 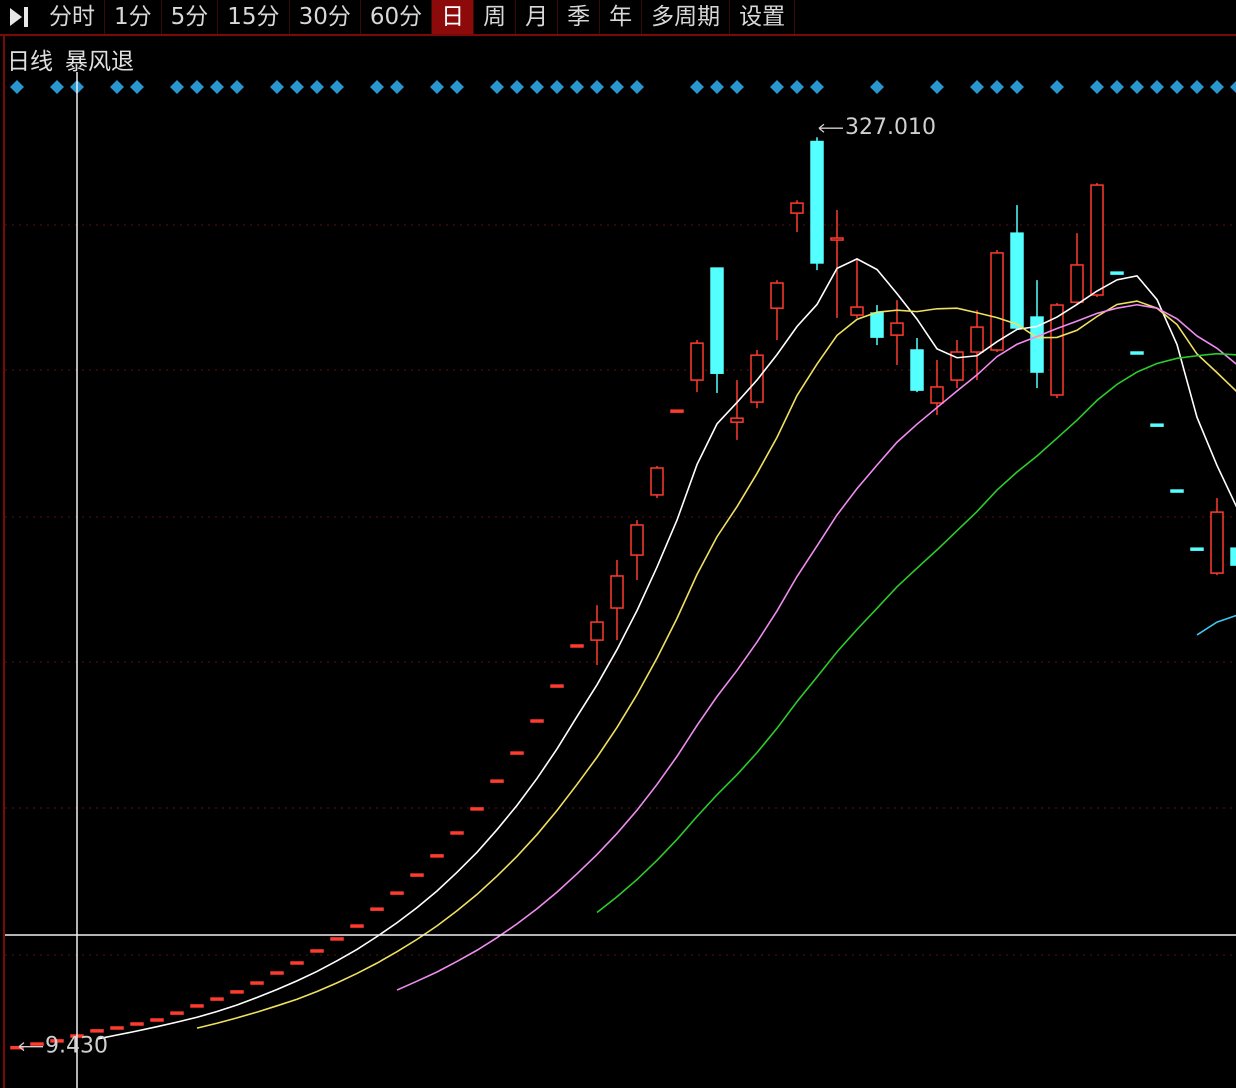 I want to click on period-tab: 年, so click(x=621, y=17).